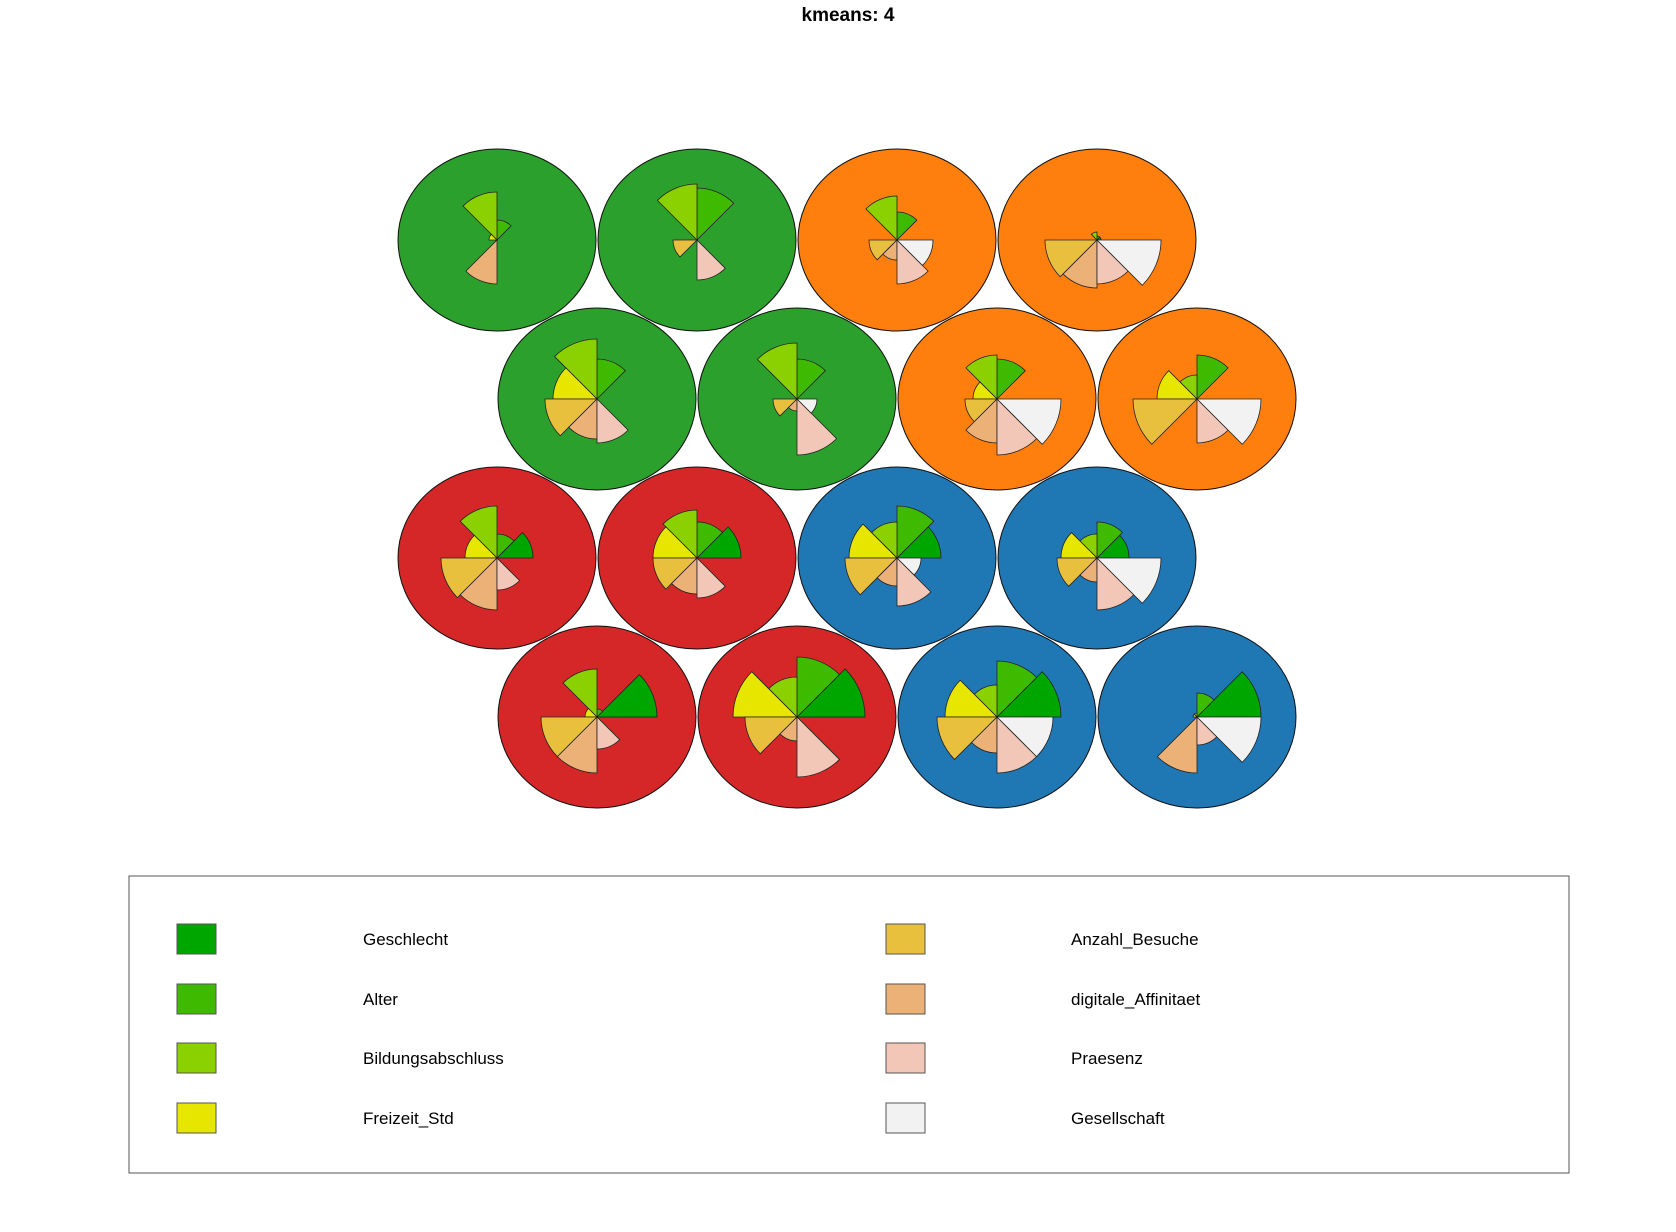 This screenshot has height=1232, width=1676. Describe the element at coordinates (848, 15) in the screenshot. I see `chart-title: kmeans: 4` at that location.